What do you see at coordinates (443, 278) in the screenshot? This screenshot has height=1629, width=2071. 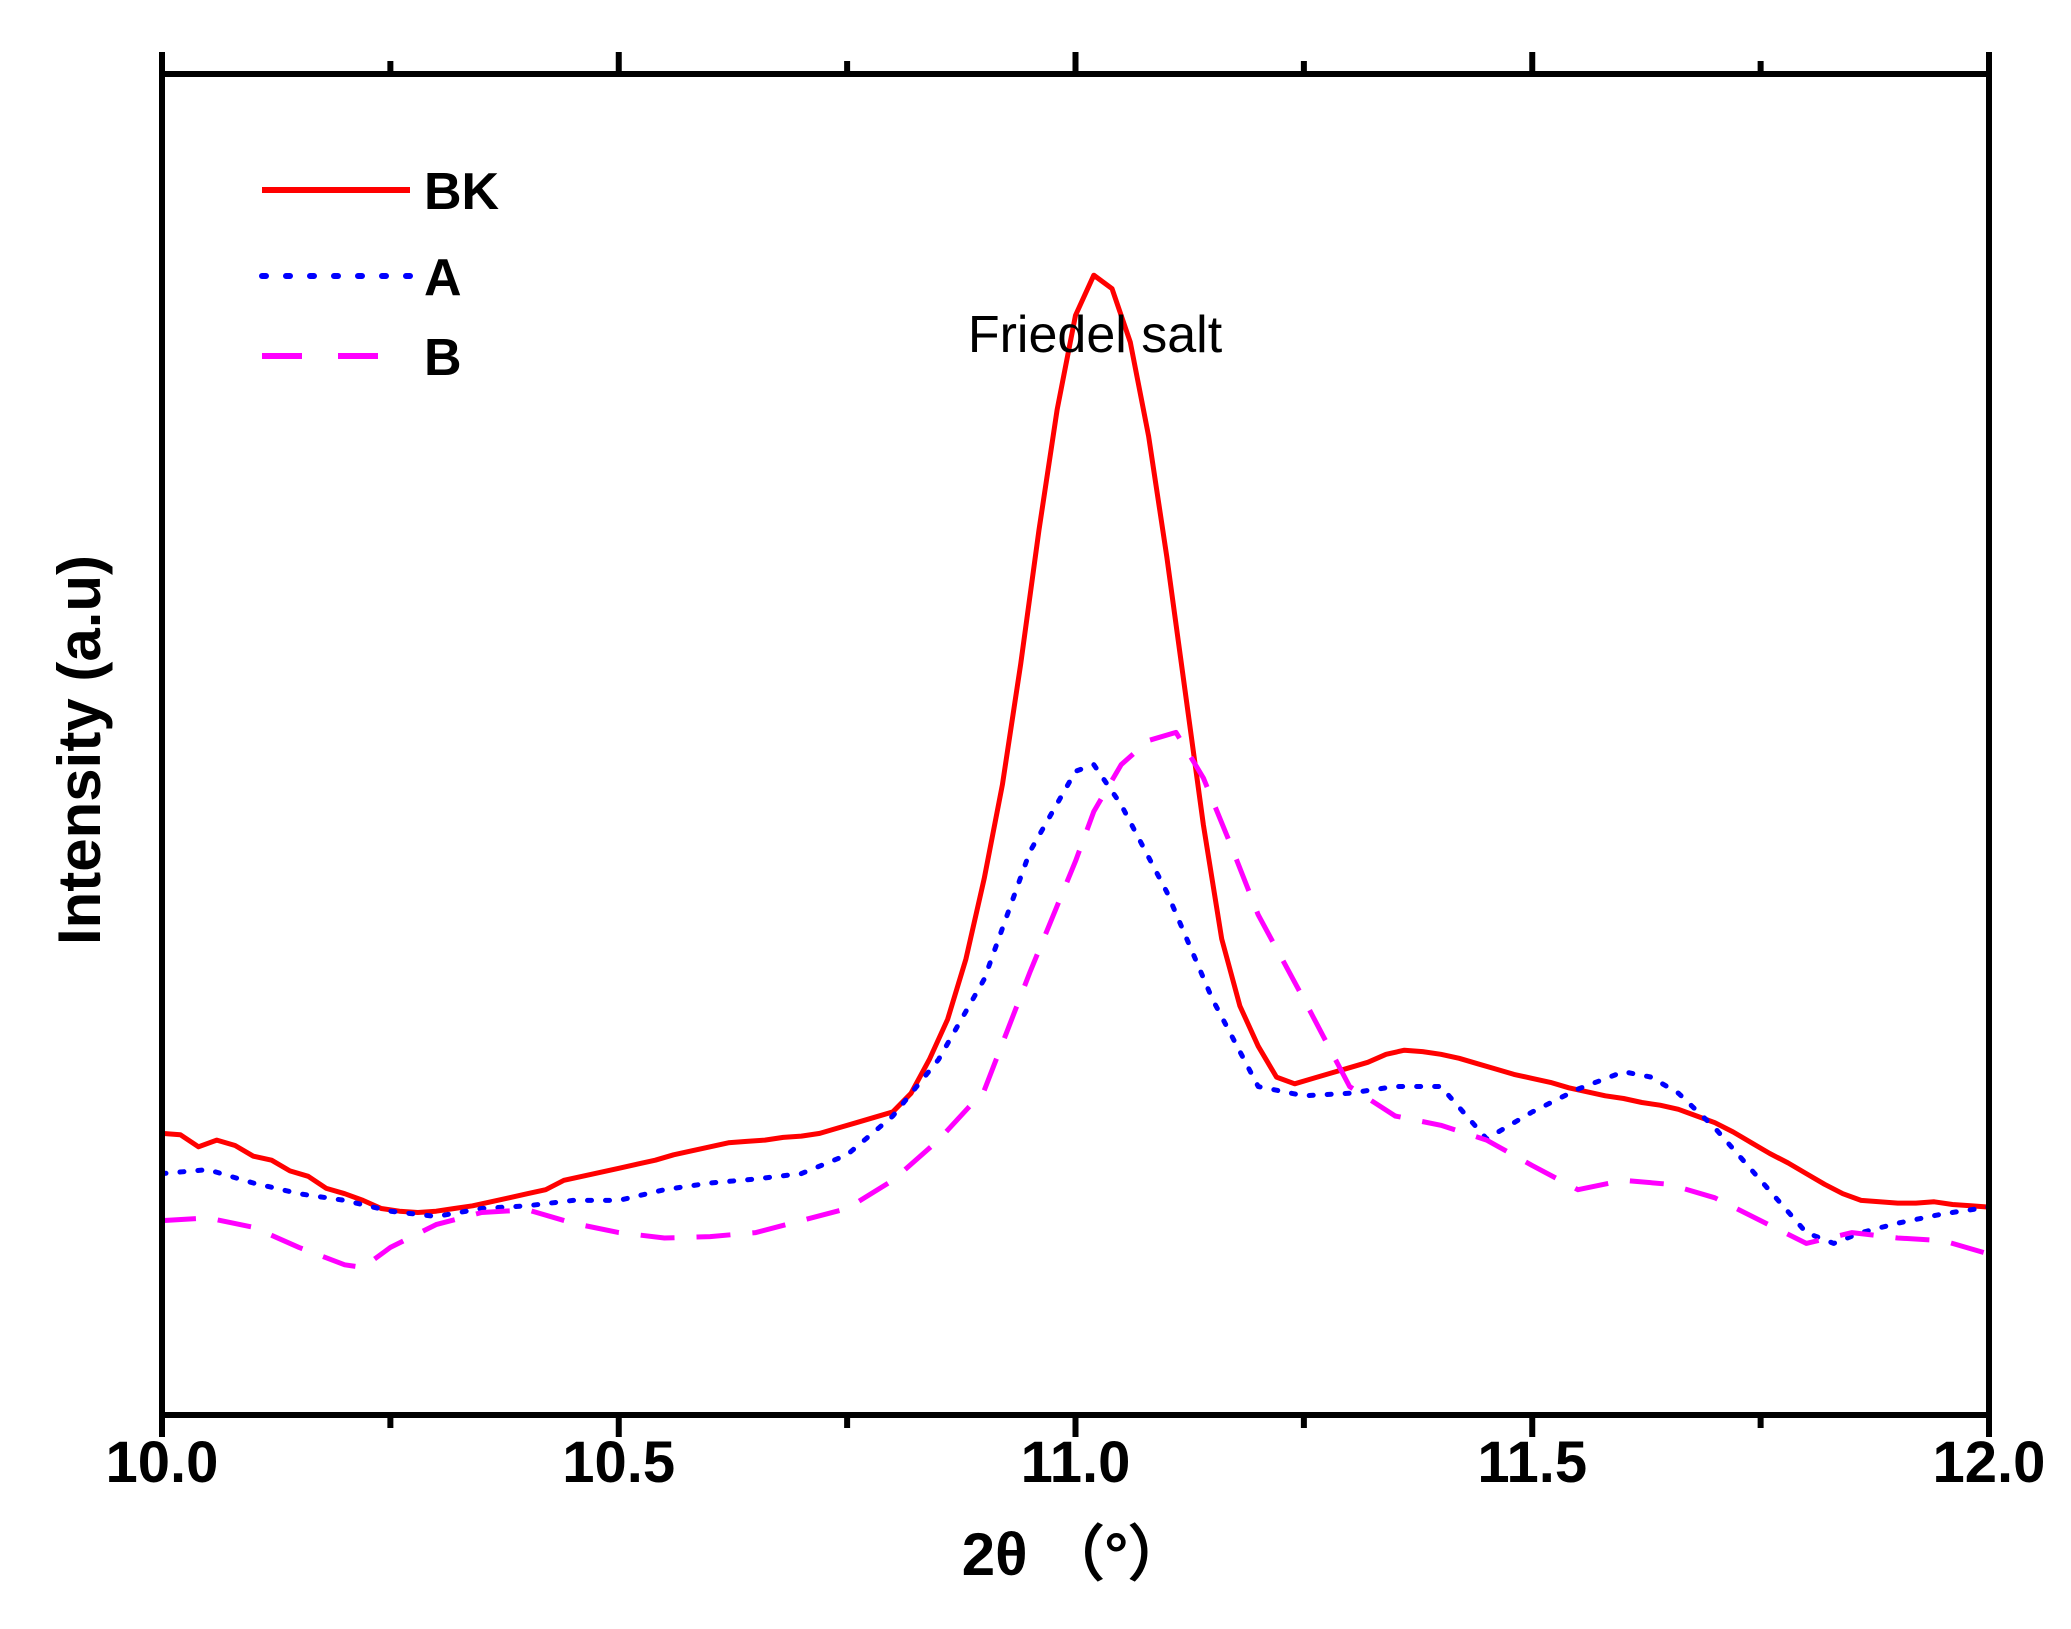 I see `legend-label-a: A` at bounding box center [443, 278].